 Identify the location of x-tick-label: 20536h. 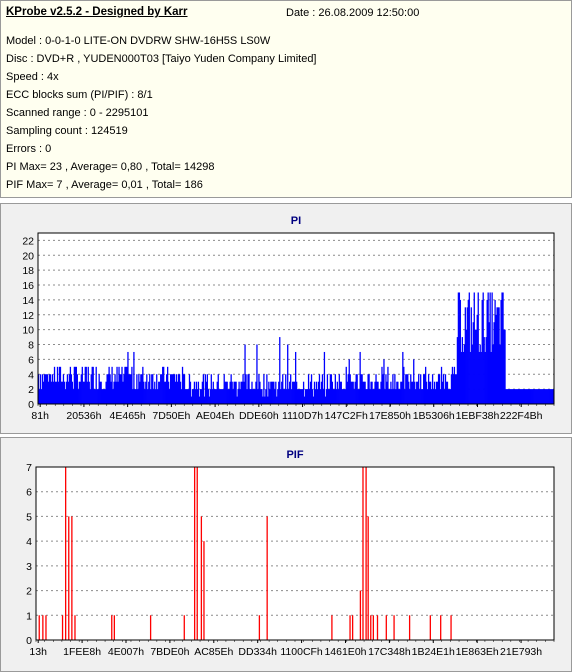
(83, 416).